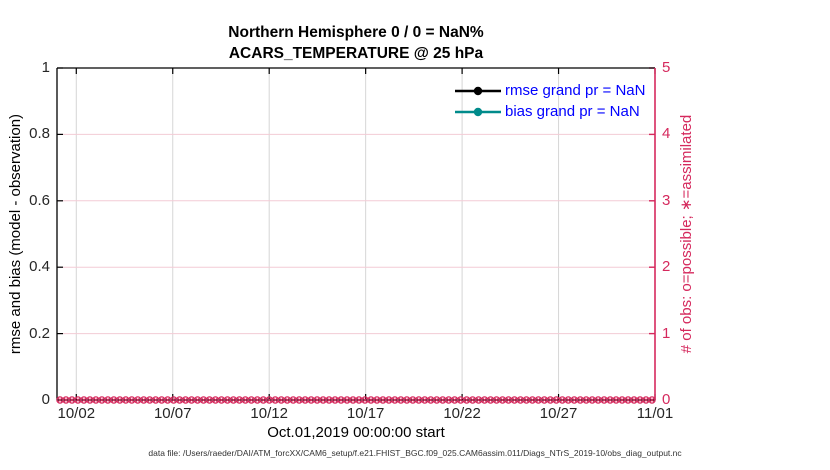 This screenshot has width=830, height=470. What do you see at coordinates (365, 413) in the screenshot?
I see `x-tick-label: 10/17` at bounding box center [365, 413].